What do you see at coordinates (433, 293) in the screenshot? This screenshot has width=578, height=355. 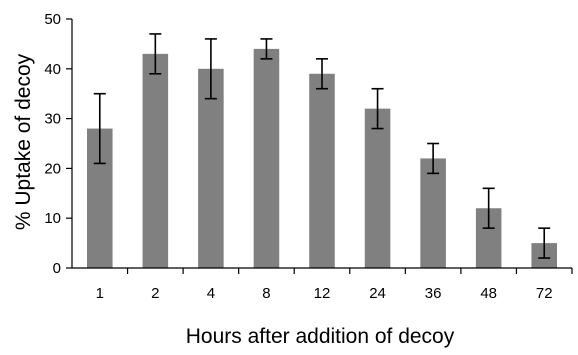 I see `x-tick-label: 36` at bounding box center [433, 293].